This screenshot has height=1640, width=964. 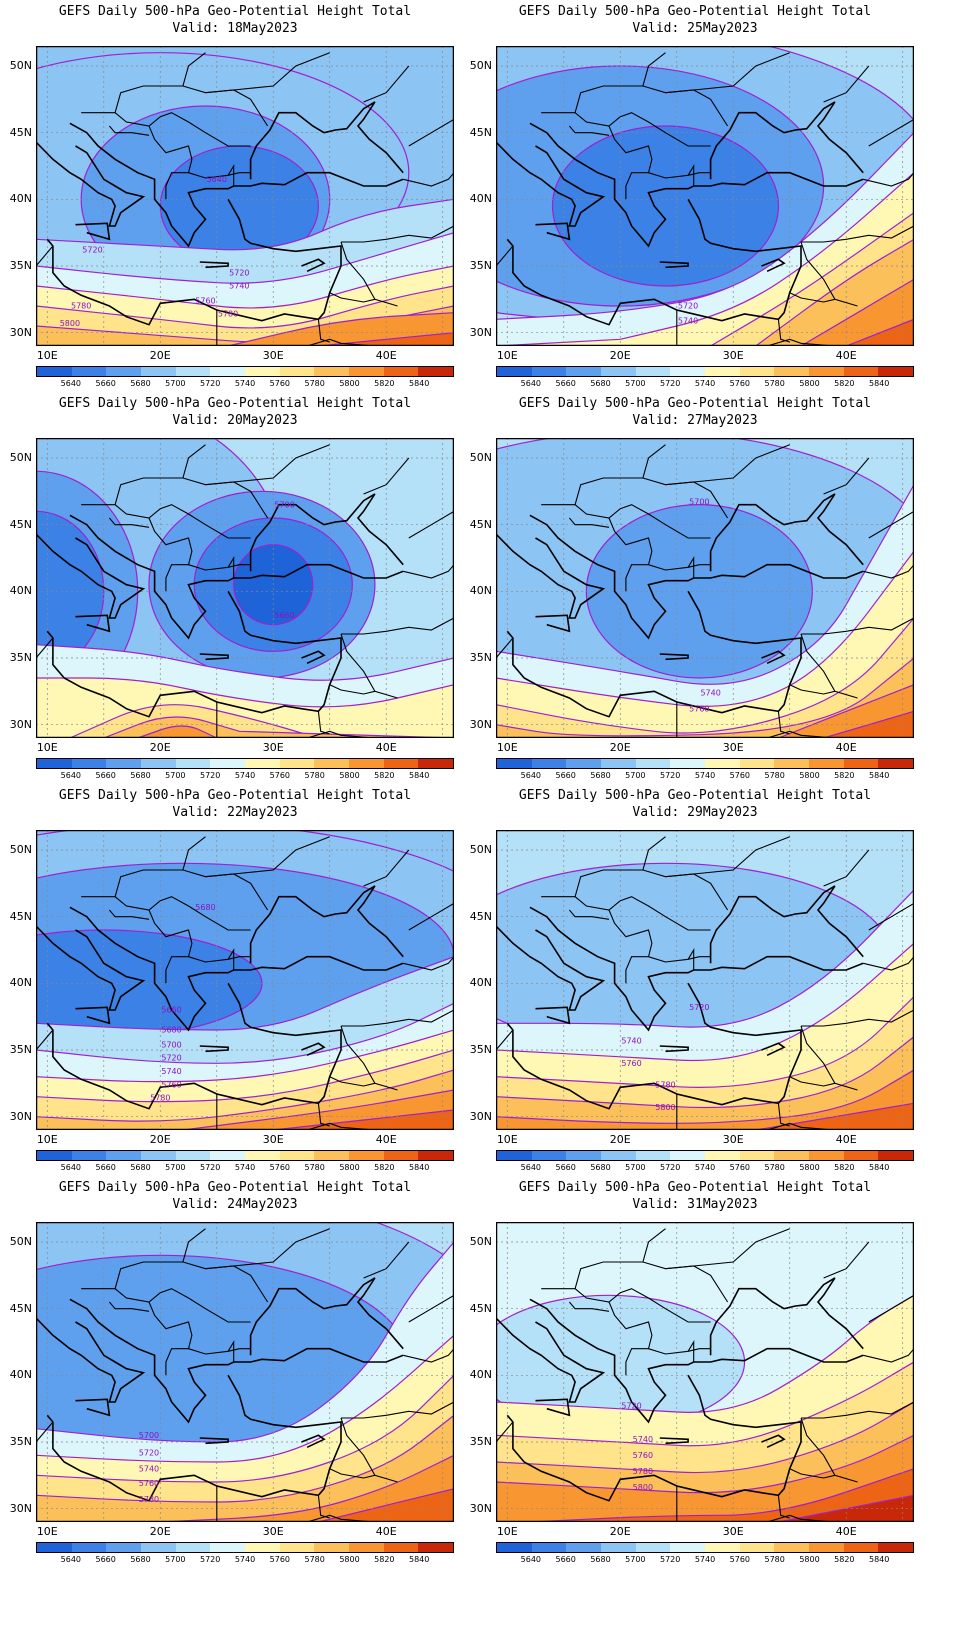 I want to click on contour-map: 5700 5660, so click(x=253, y=595).